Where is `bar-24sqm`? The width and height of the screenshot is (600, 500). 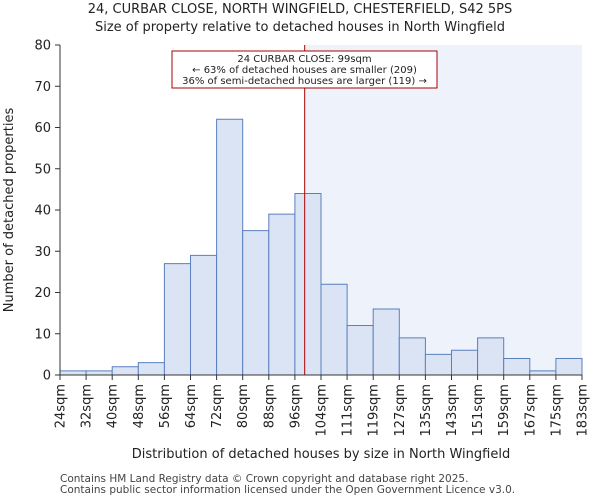
bar-24sqm is located at coordinates (73, 373).